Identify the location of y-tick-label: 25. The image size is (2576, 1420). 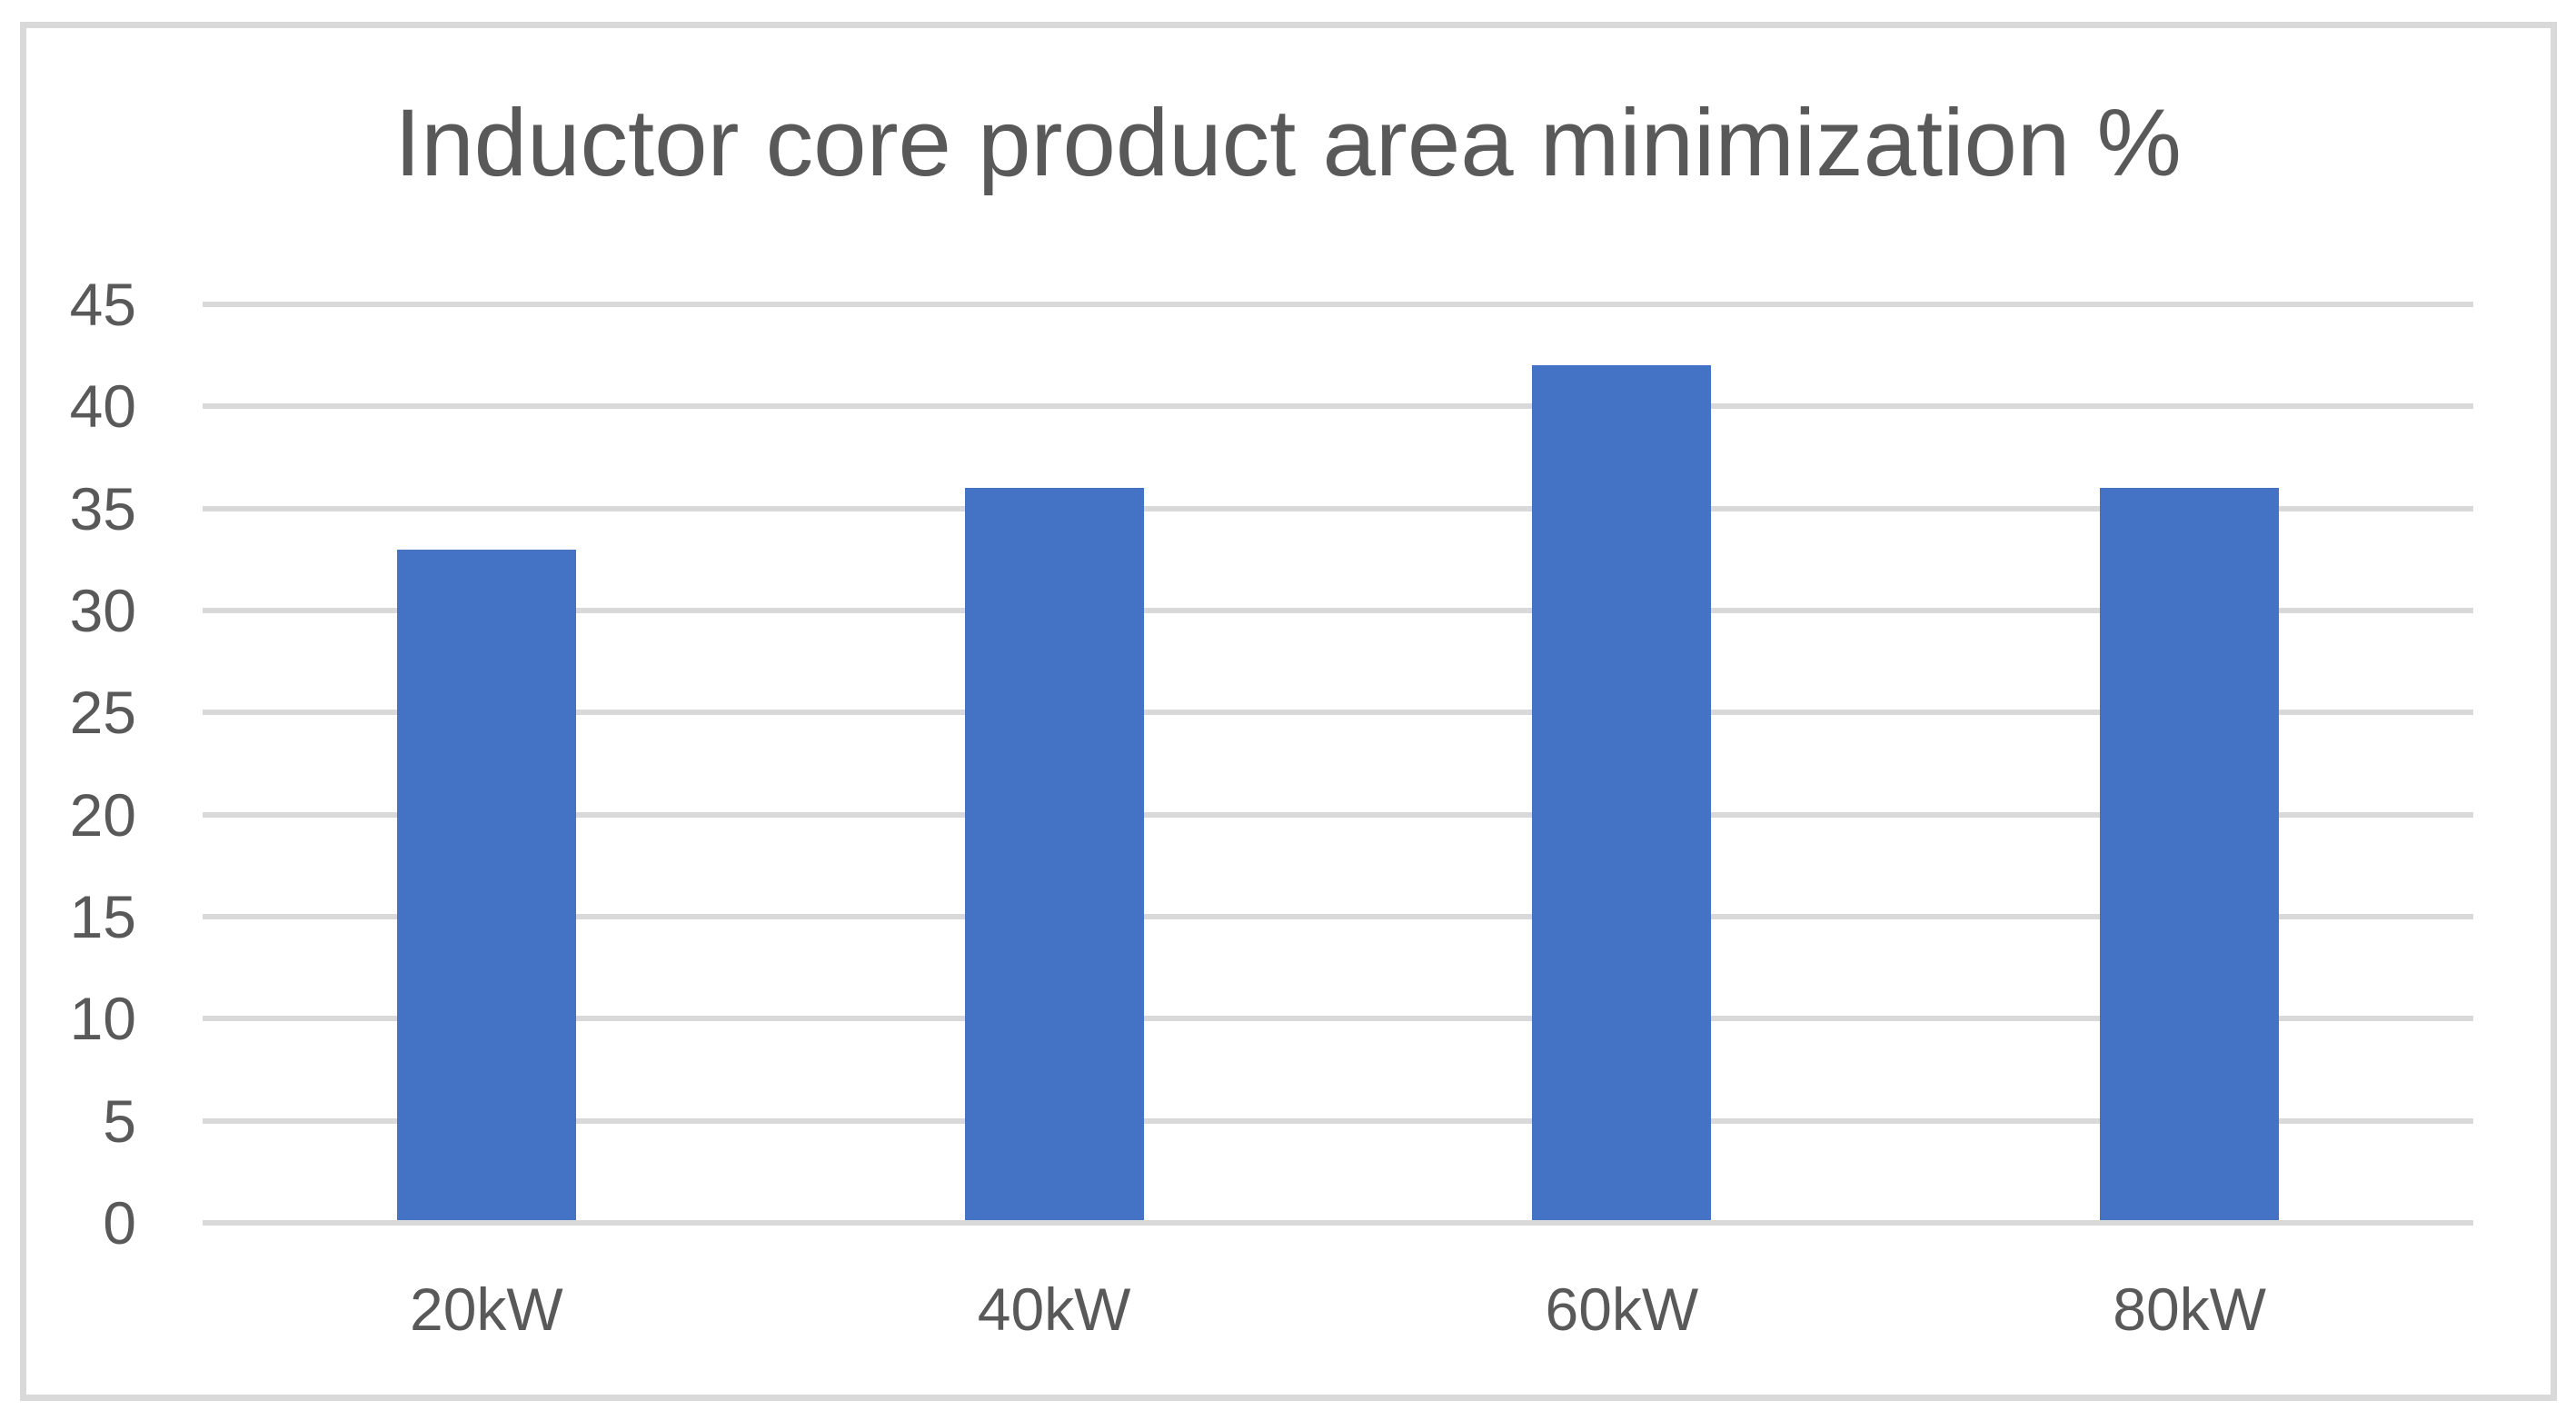
(103, 713).